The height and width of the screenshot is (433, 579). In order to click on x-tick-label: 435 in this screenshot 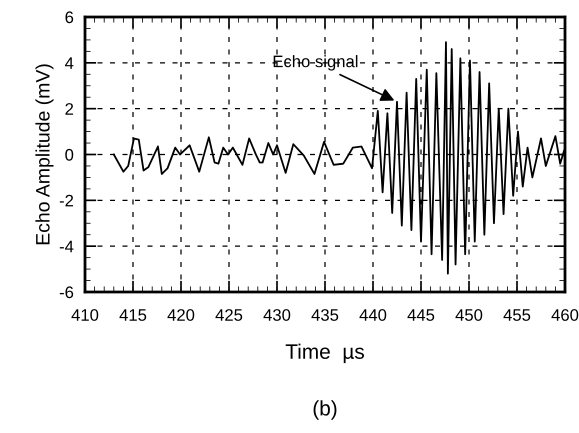, I will do `click(324, 315)`.